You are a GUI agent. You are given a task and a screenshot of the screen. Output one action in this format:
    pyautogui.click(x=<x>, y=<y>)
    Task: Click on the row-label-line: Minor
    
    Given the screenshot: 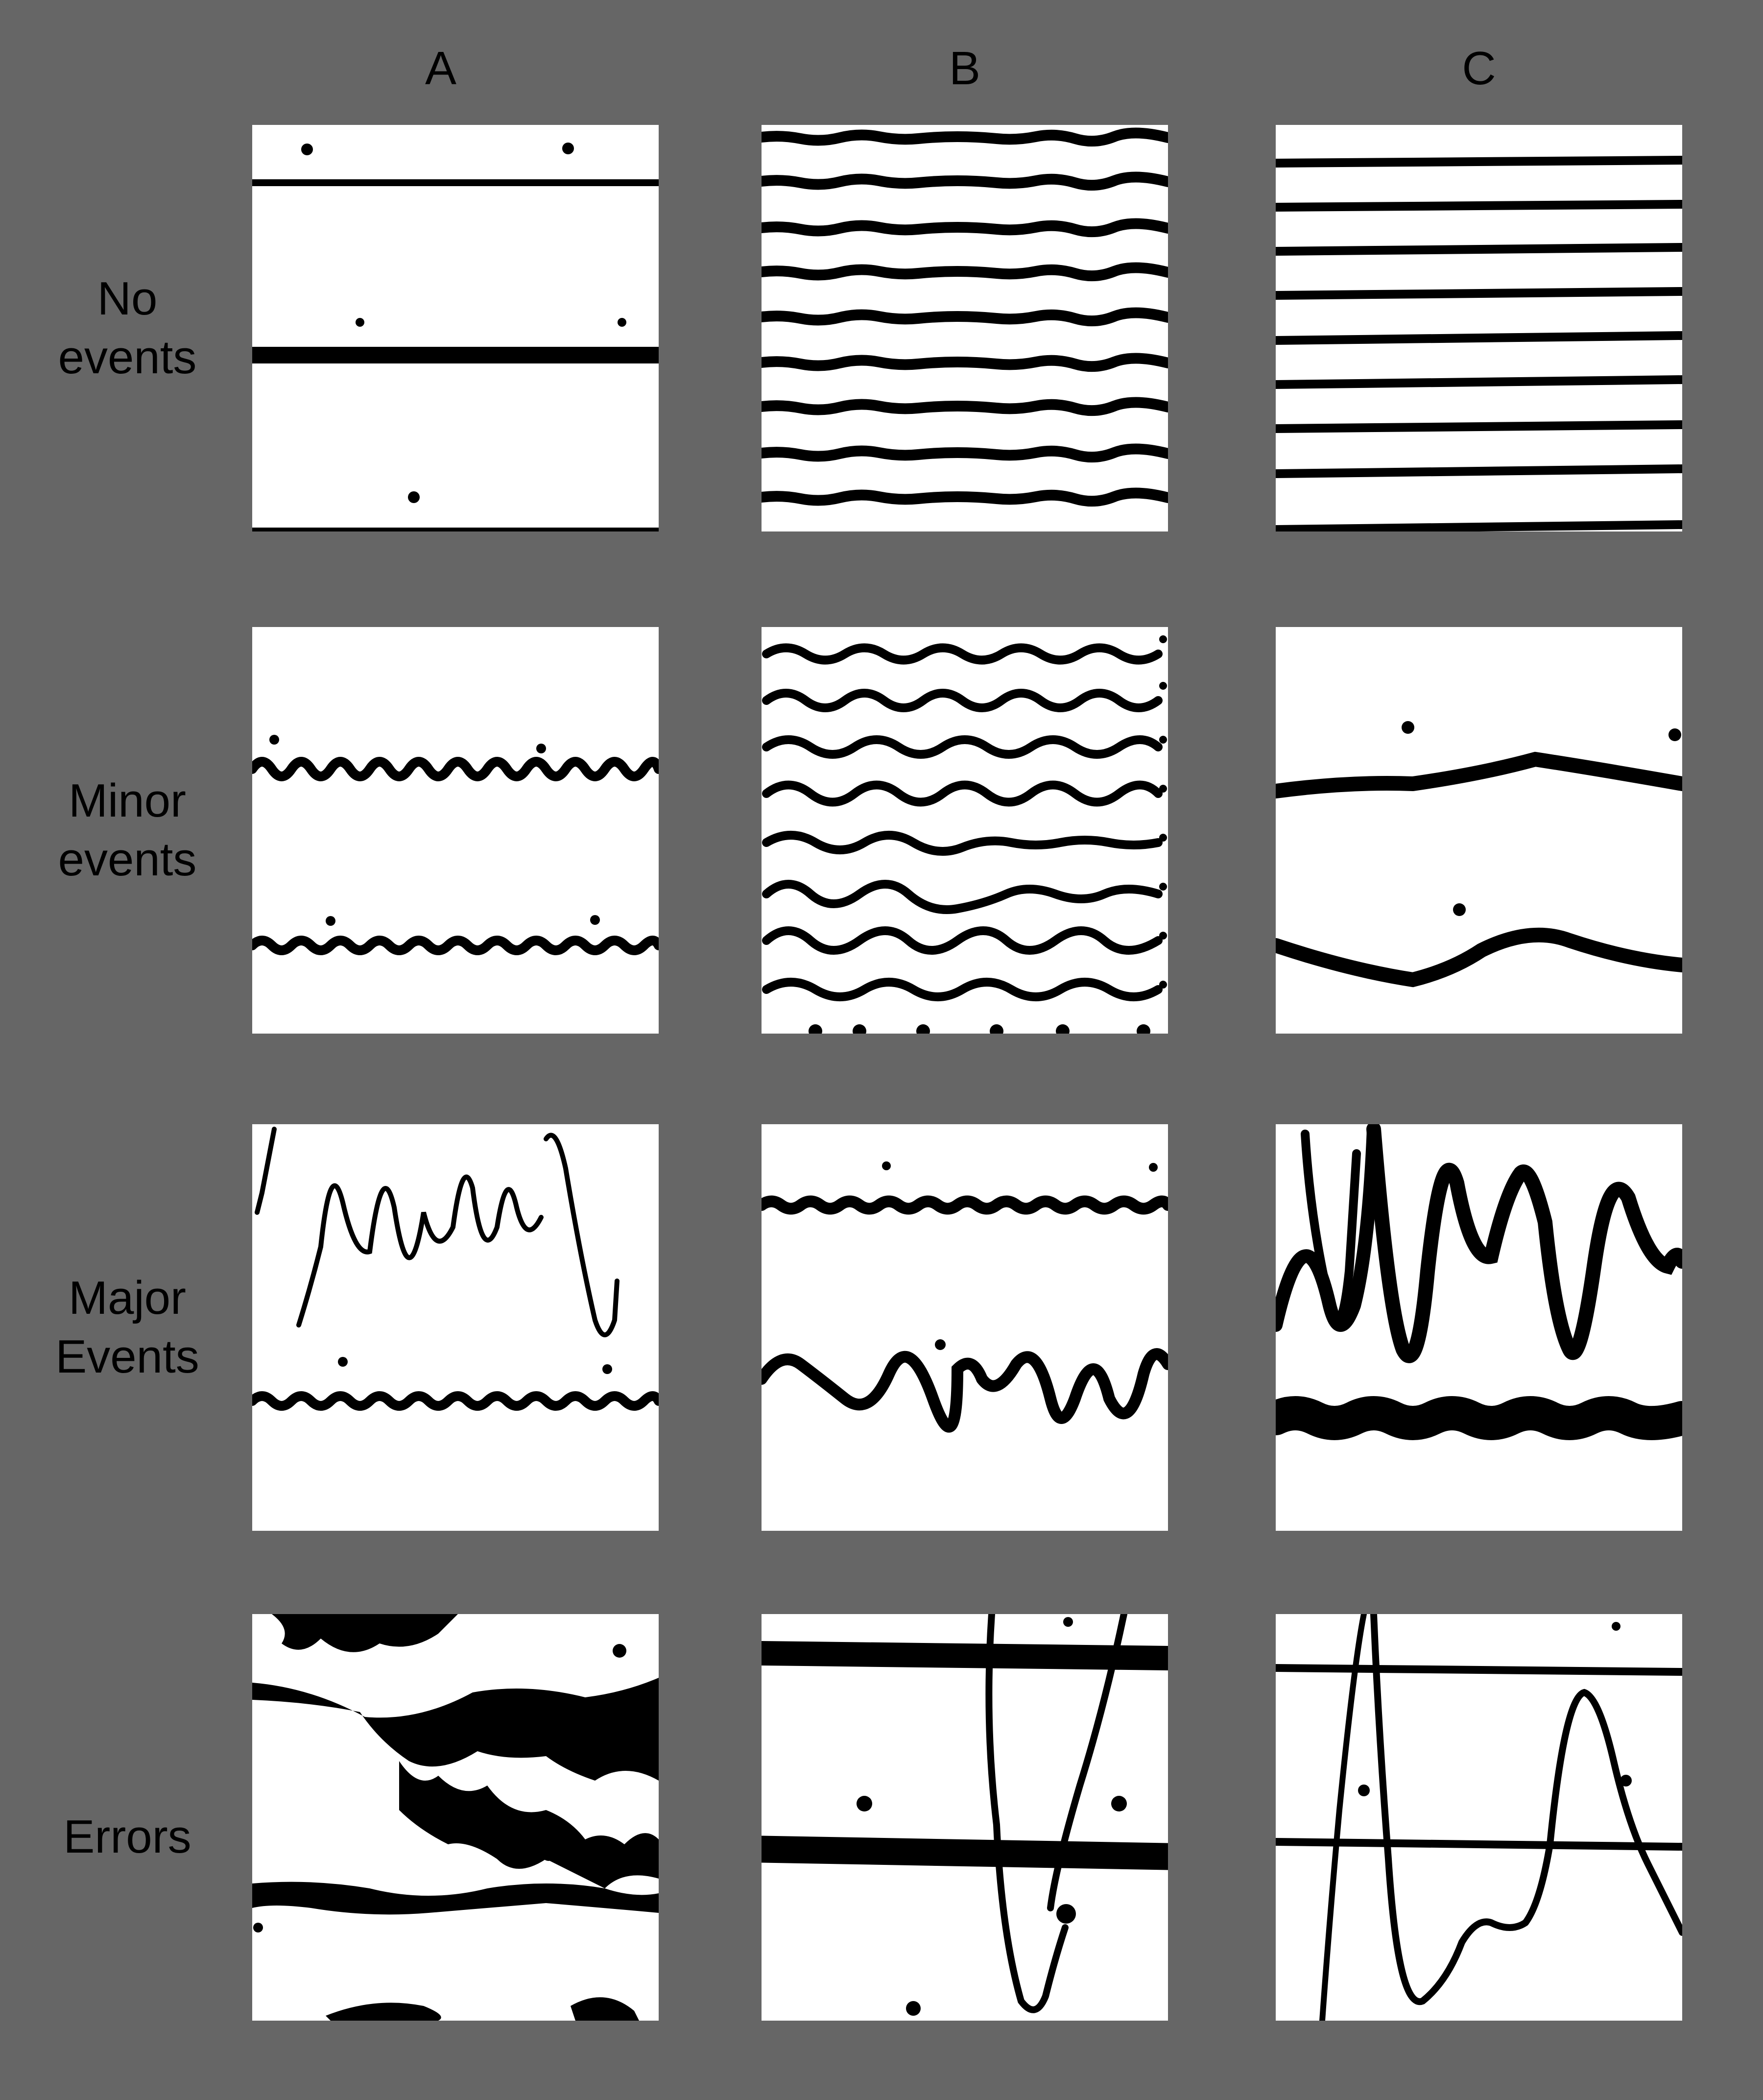 What is the action you would take?
    pyautogui.click(x=127, y=800)
    